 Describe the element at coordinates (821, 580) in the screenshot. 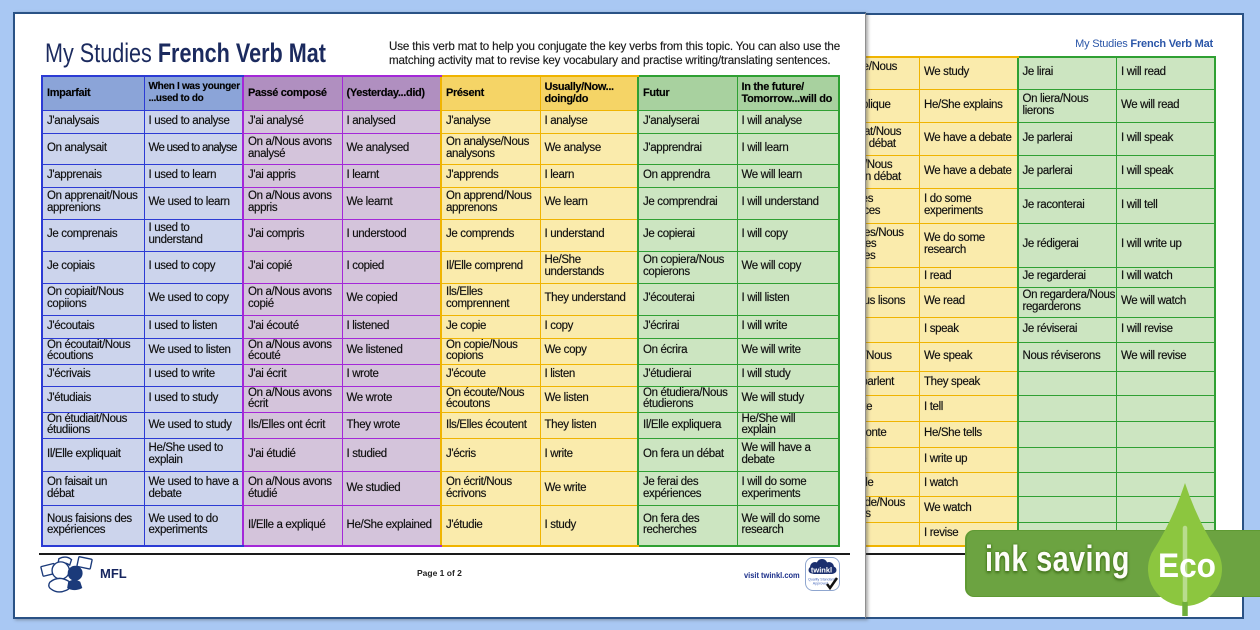

I see `svg-text: Quality Standard` at that location.